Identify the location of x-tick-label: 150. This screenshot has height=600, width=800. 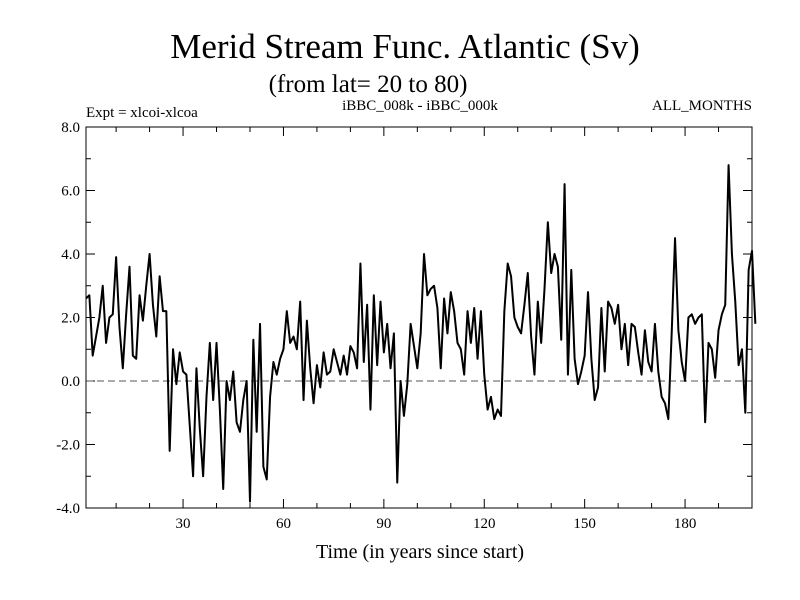
(584, 524).